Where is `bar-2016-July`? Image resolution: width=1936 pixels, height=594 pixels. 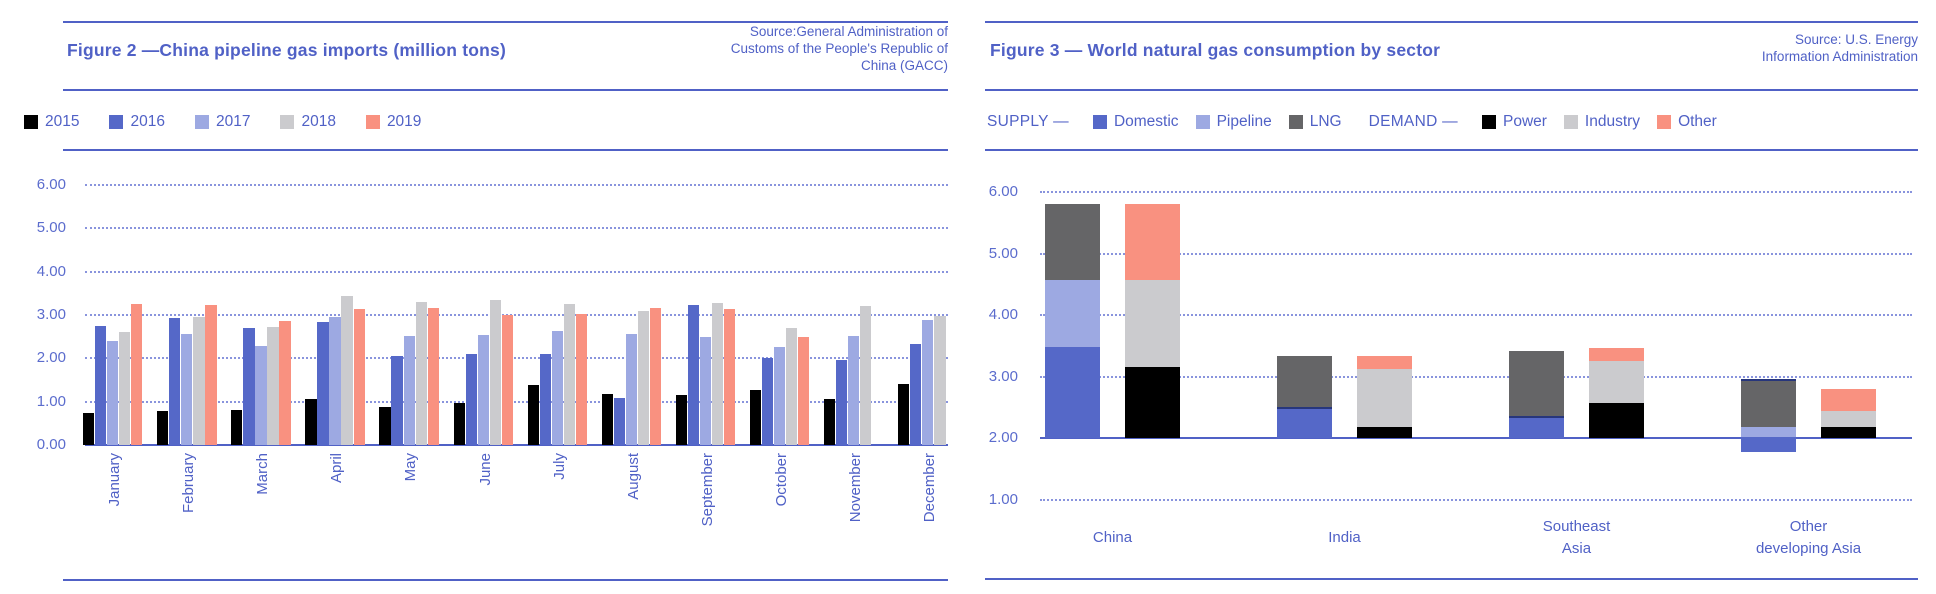
bar-2016-July is located at coordinates (545, 399).